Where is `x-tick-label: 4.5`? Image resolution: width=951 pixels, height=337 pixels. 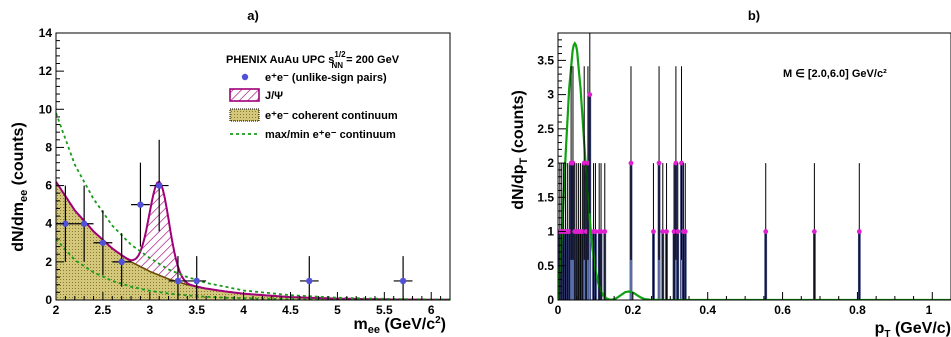
x-tick-label: 4.5 is located at coordinates (290, 310).